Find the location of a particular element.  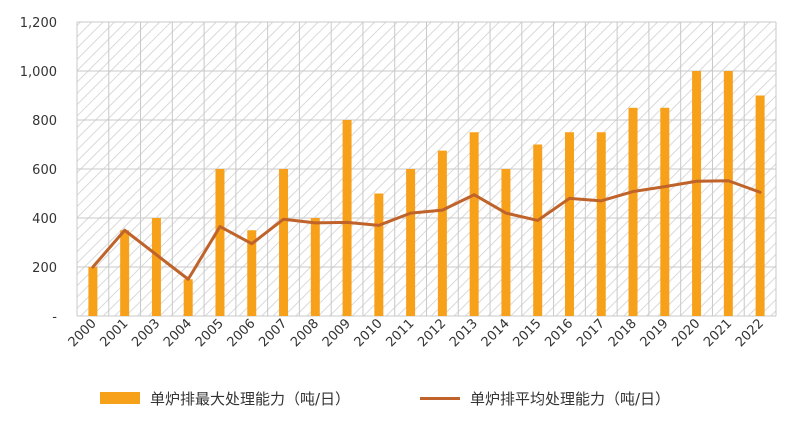

x-tick-label: 2001 is located at coordinates (114, 333).